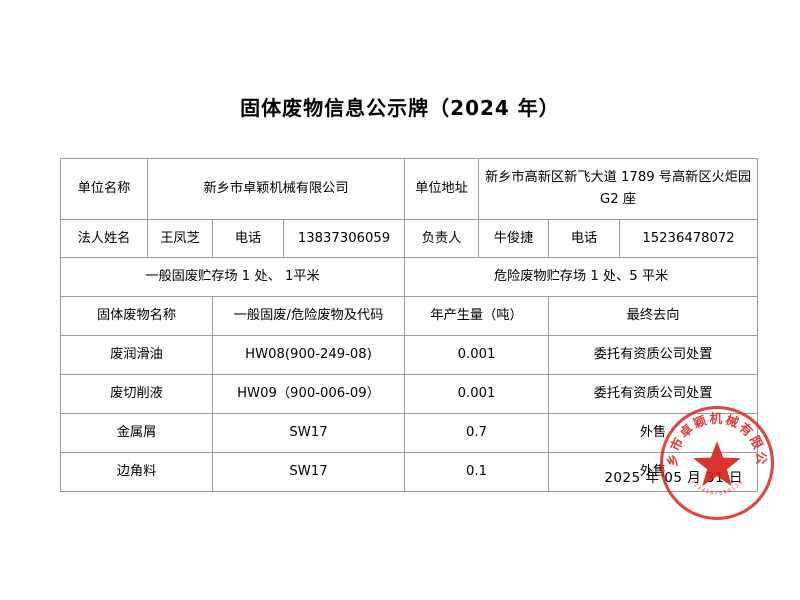  I want to click on column-header-waste-name: 固体废物名称, so click(136, 316).